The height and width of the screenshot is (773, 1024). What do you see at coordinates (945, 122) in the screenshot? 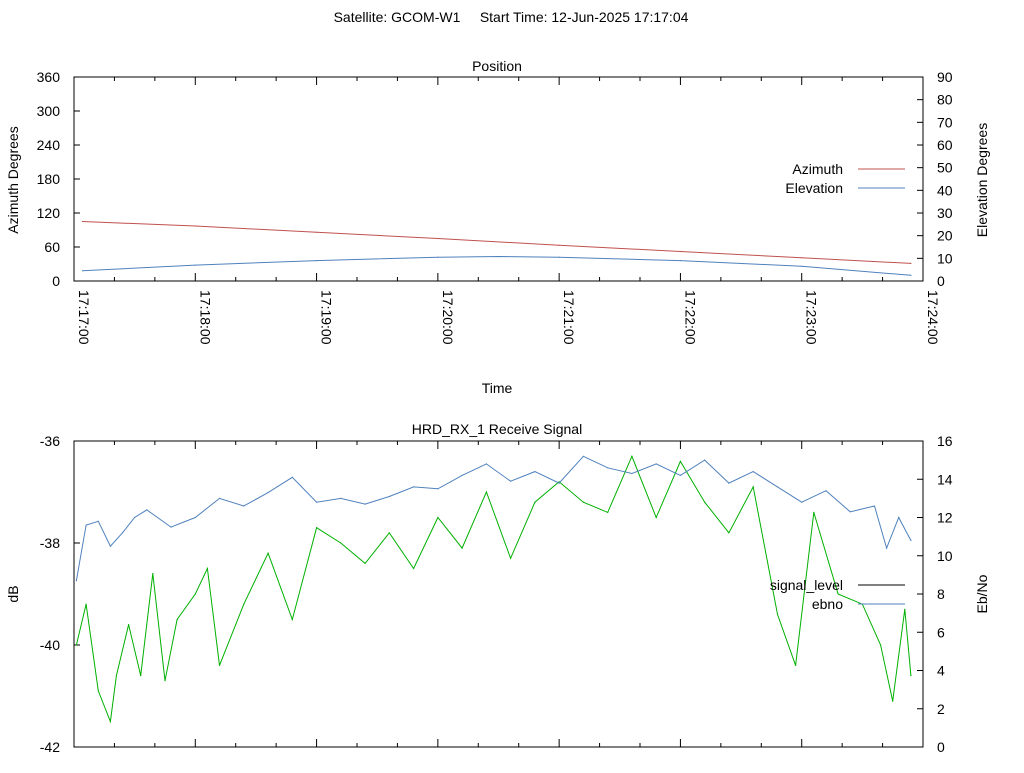
I see `y2-tick-label: 70` at bounding box center [945, 122].